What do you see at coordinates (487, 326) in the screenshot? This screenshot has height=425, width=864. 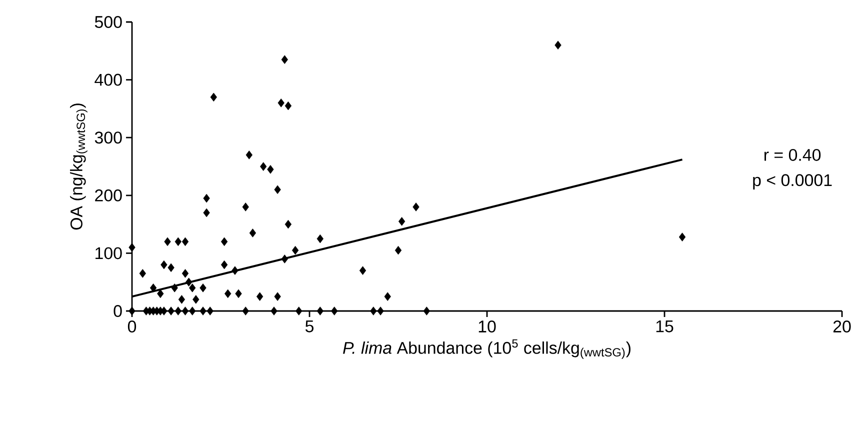 I see `x-tick-label: 10` at bounding box center [487, 326].